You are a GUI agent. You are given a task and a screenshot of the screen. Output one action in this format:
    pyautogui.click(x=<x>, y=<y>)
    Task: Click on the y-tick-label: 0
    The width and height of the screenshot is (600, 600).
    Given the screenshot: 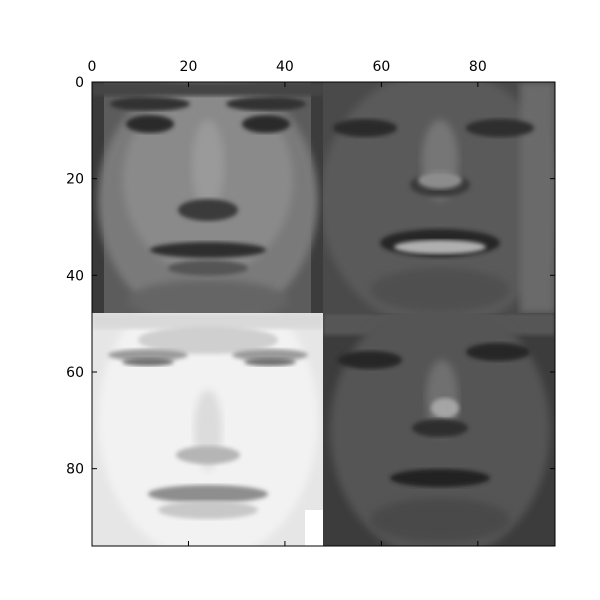 What is the action you would take?
    pyautogui.click(x=79, y=83)
    